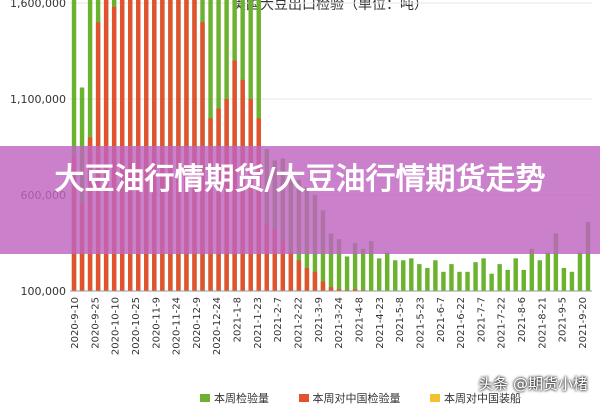  I want to click on x-tick-label: 2021-2-22, so click(299, 323).